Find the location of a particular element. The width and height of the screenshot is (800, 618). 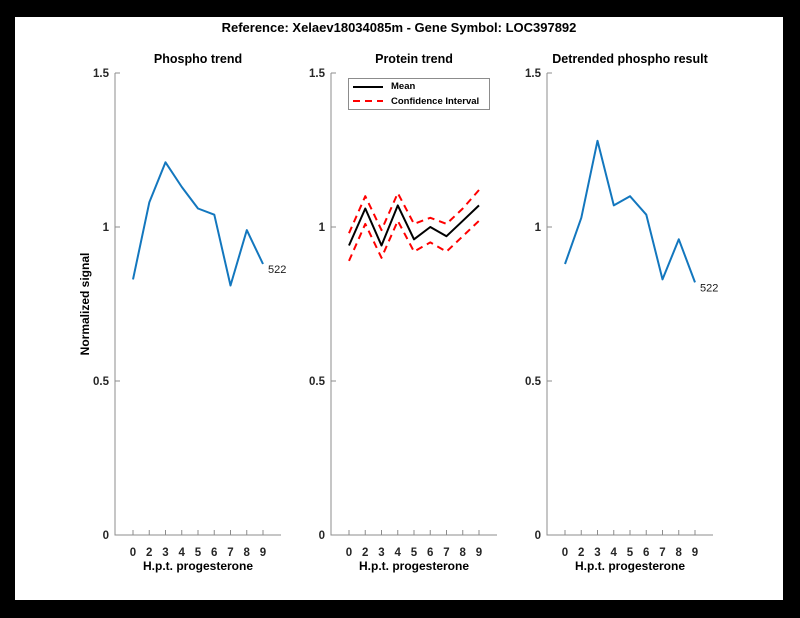

legend-item-confidence-interval: Confidence Interval is located at coordinates (419, 102).